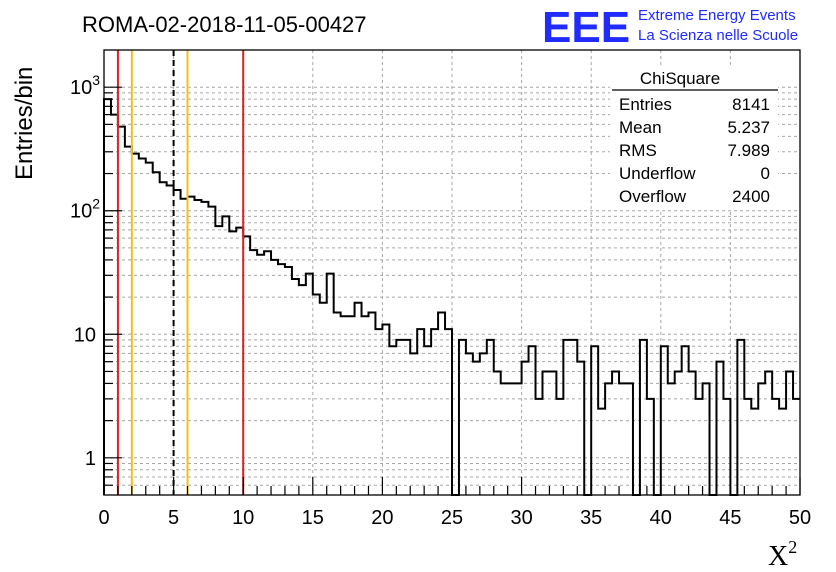 The height and width of the screenshot is (572, 836). Describe the element at coordinates (717, 15) in the screenshot. I see `logo-line1: Extreme Energy Events` at that location.